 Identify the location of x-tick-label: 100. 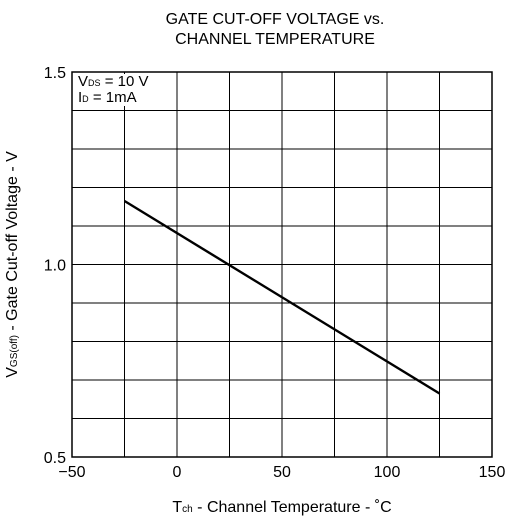
(387, 472).